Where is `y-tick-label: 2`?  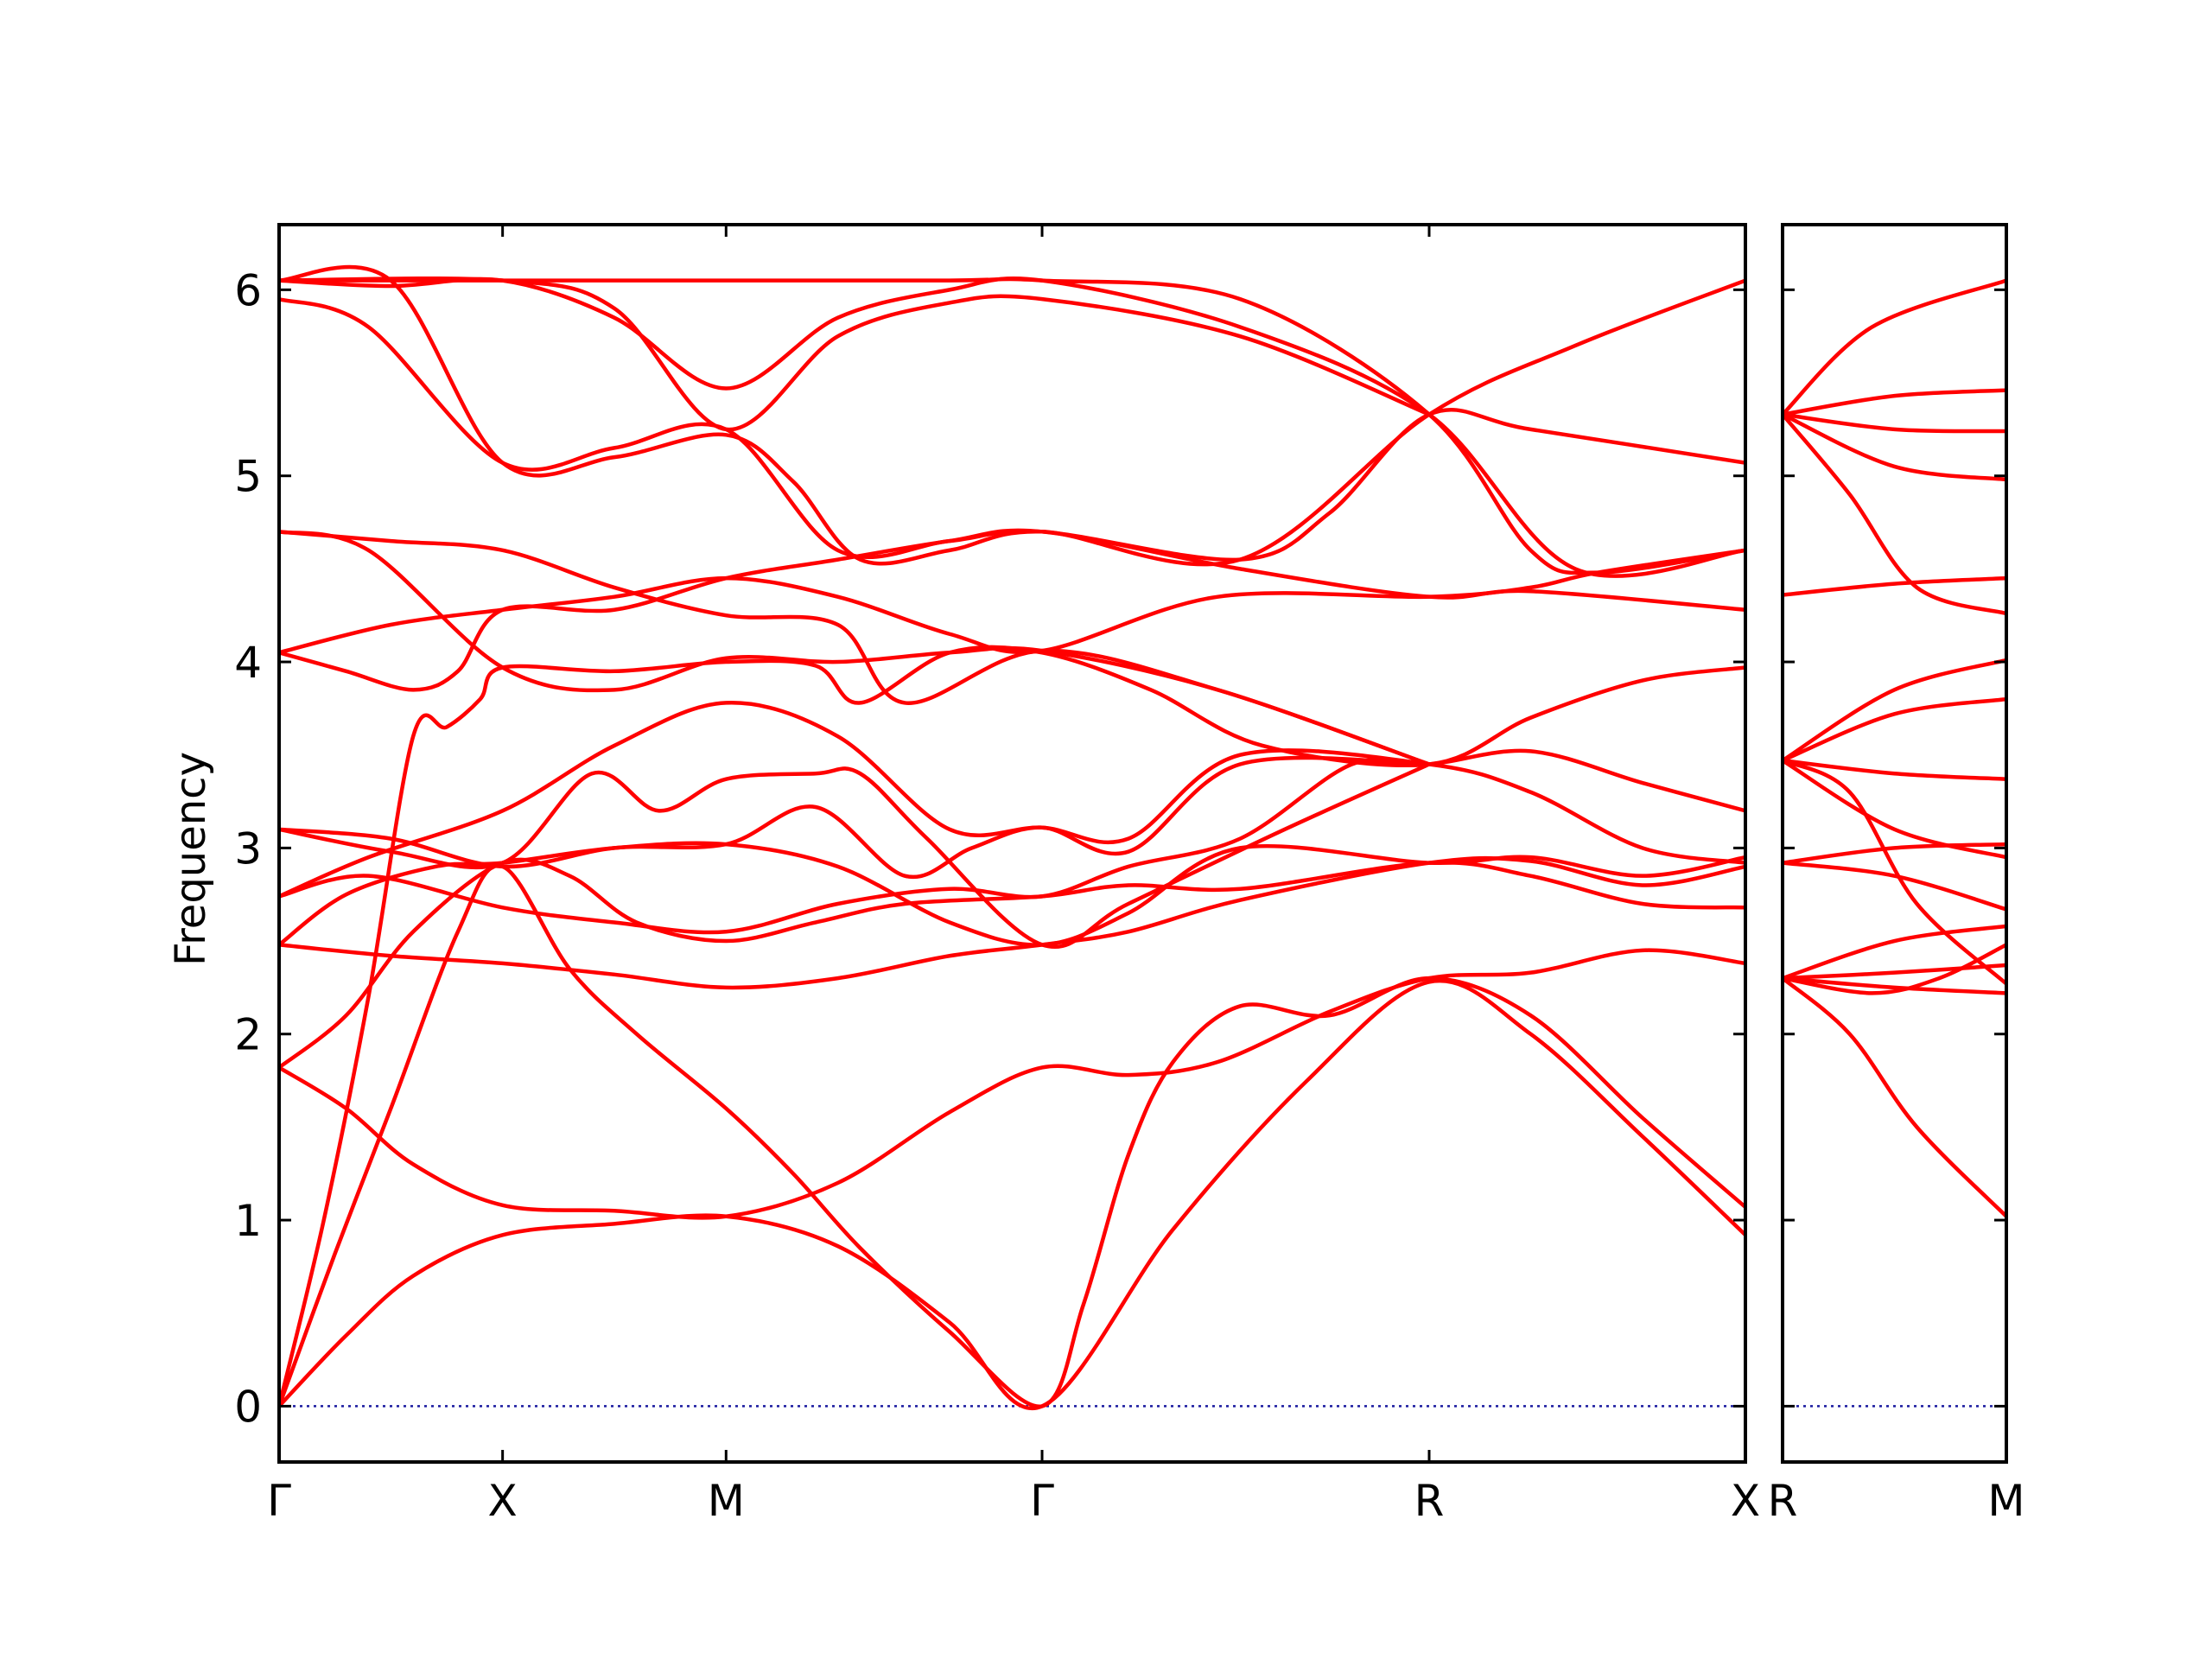
y-tick-label: 2 is located at coordinates (248, 1035).